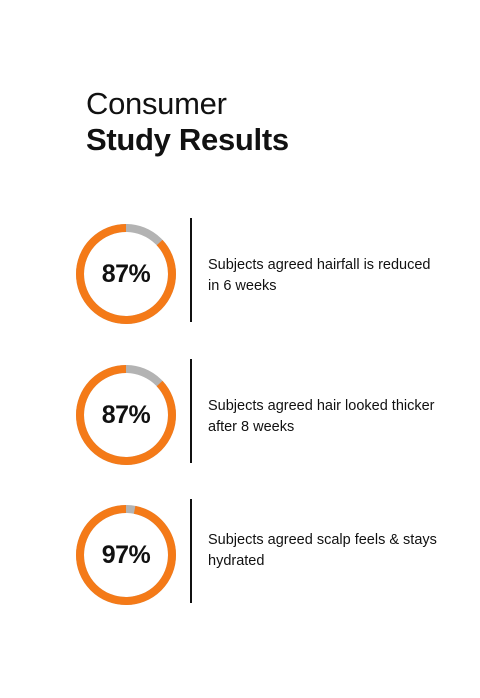 The width and height of the screenshot is (480, 698). Describe the element at coordinates (156, 103) in the screenshot. I see `title-line-1: Consumer` at that location.